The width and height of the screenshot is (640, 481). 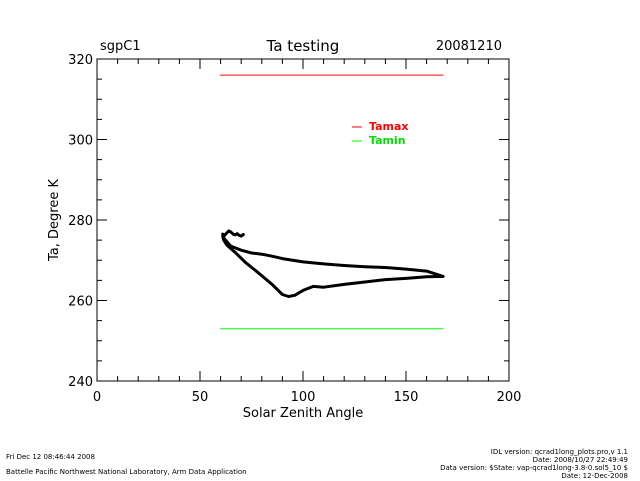 What do you see at coordinates (54, 220) in the screenshot?
I see `y-axis-label: Ta, Degree K` at bounding box center [54, 220].